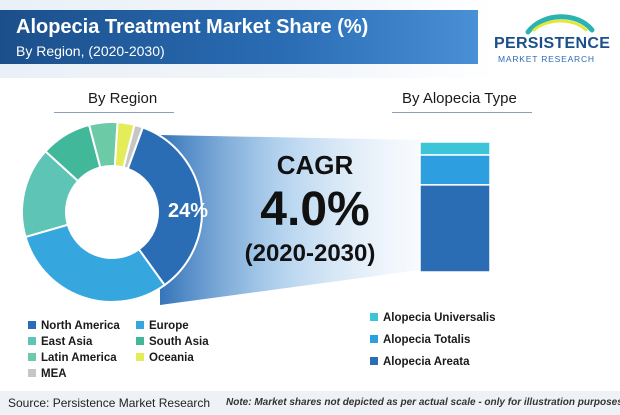  Describe the element at coordinates (179, 342) in the screenshot. I see `legend-label: South Asia` at that location.